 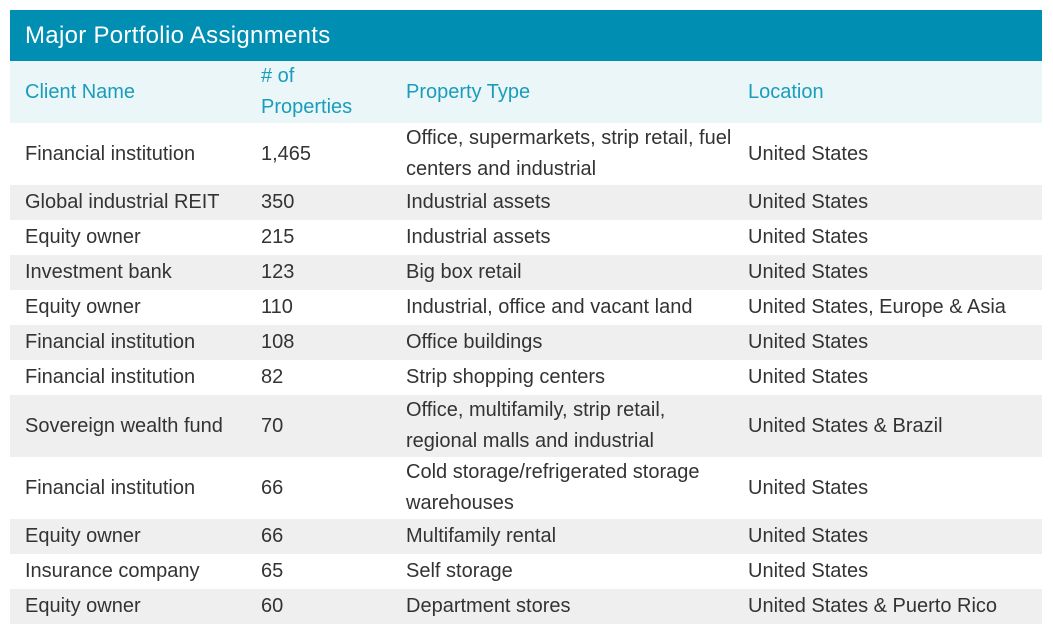 What do you see at coordinates (278, 272) in the screenshot?
I see `cell-count: 123` at bounding box center [278, 272].